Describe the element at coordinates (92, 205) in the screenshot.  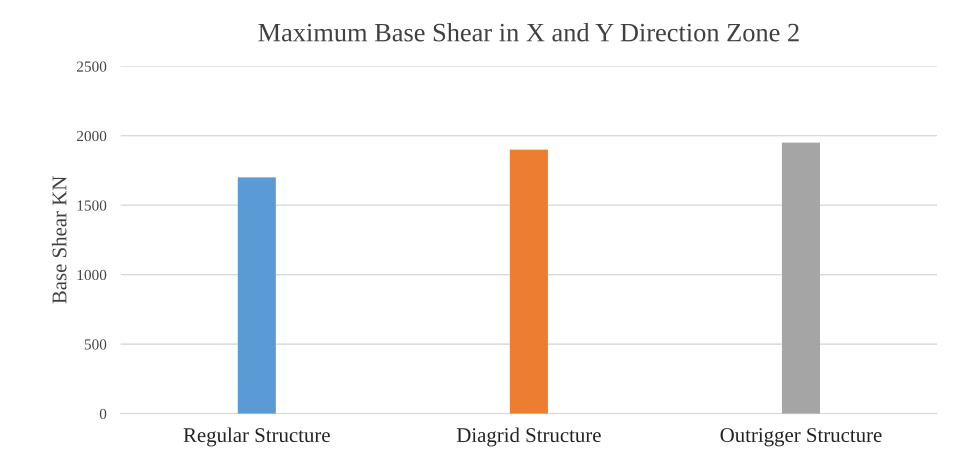
I see `y-tick-label: 1500` at that location.